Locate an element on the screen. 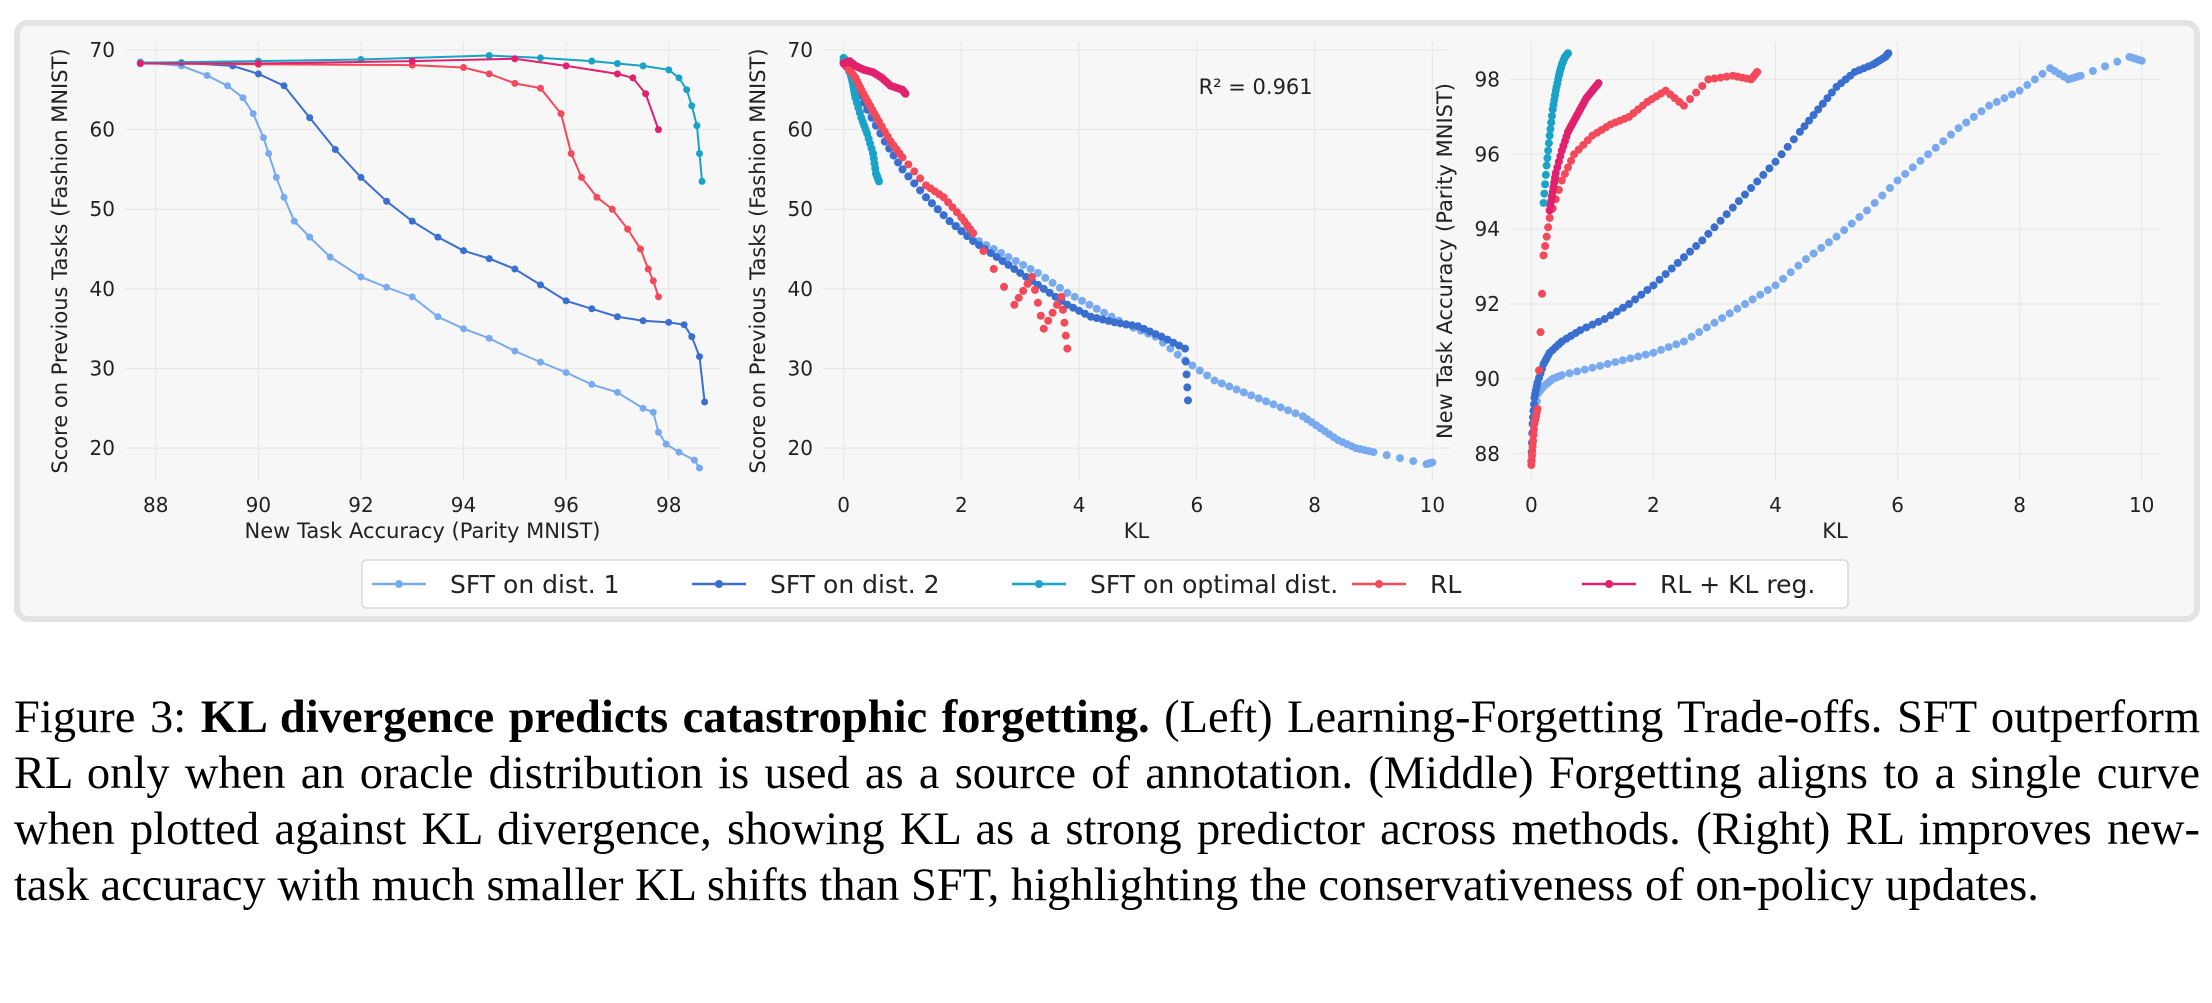 The image size is (2212, 1003). legend-label: SFT on dist. 2 is located at coordinates (855, 584).